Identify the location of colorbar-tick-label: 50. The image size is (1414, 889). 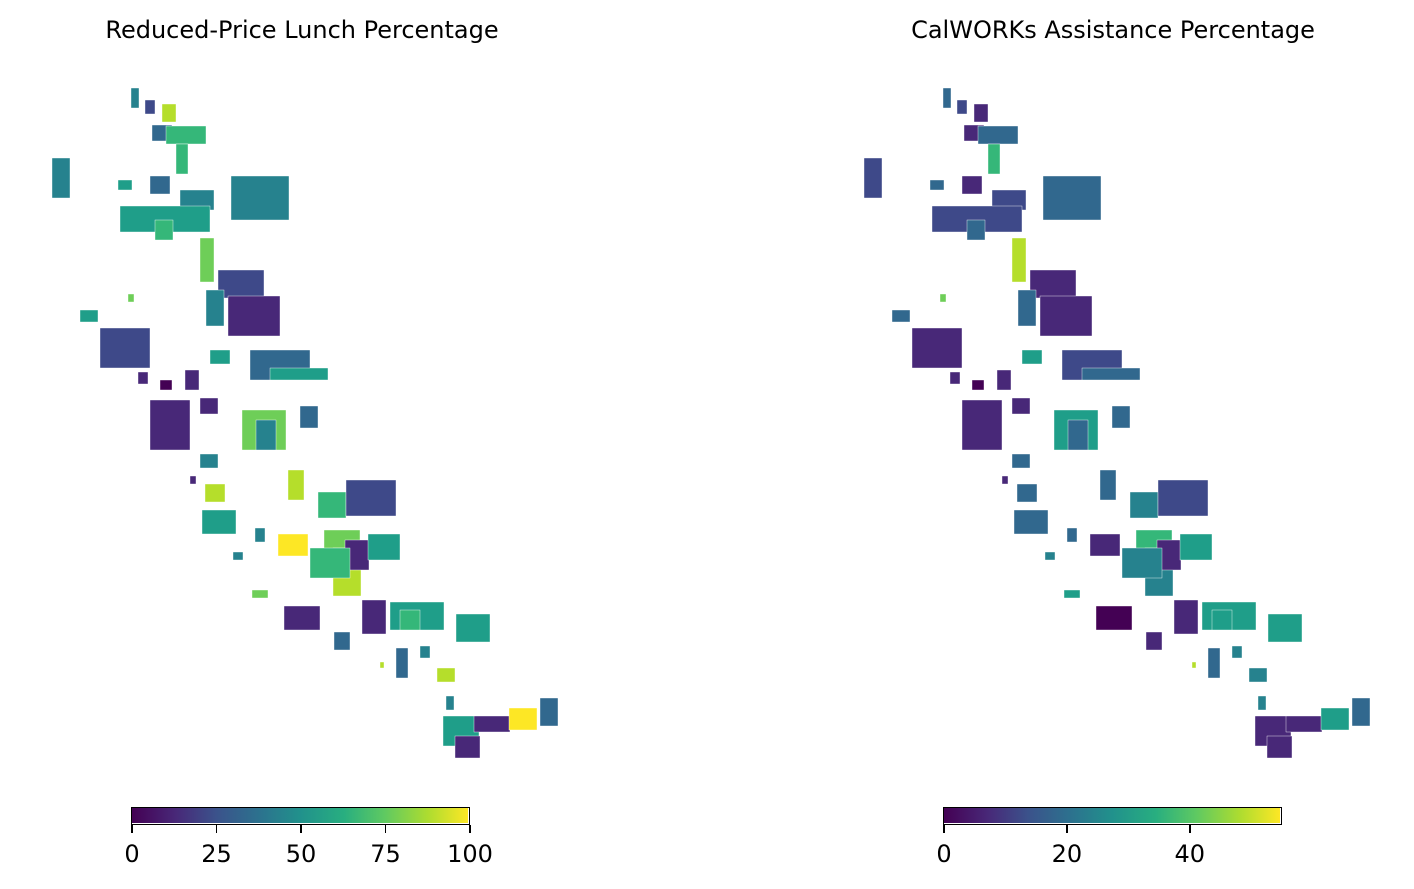
(301, 854).